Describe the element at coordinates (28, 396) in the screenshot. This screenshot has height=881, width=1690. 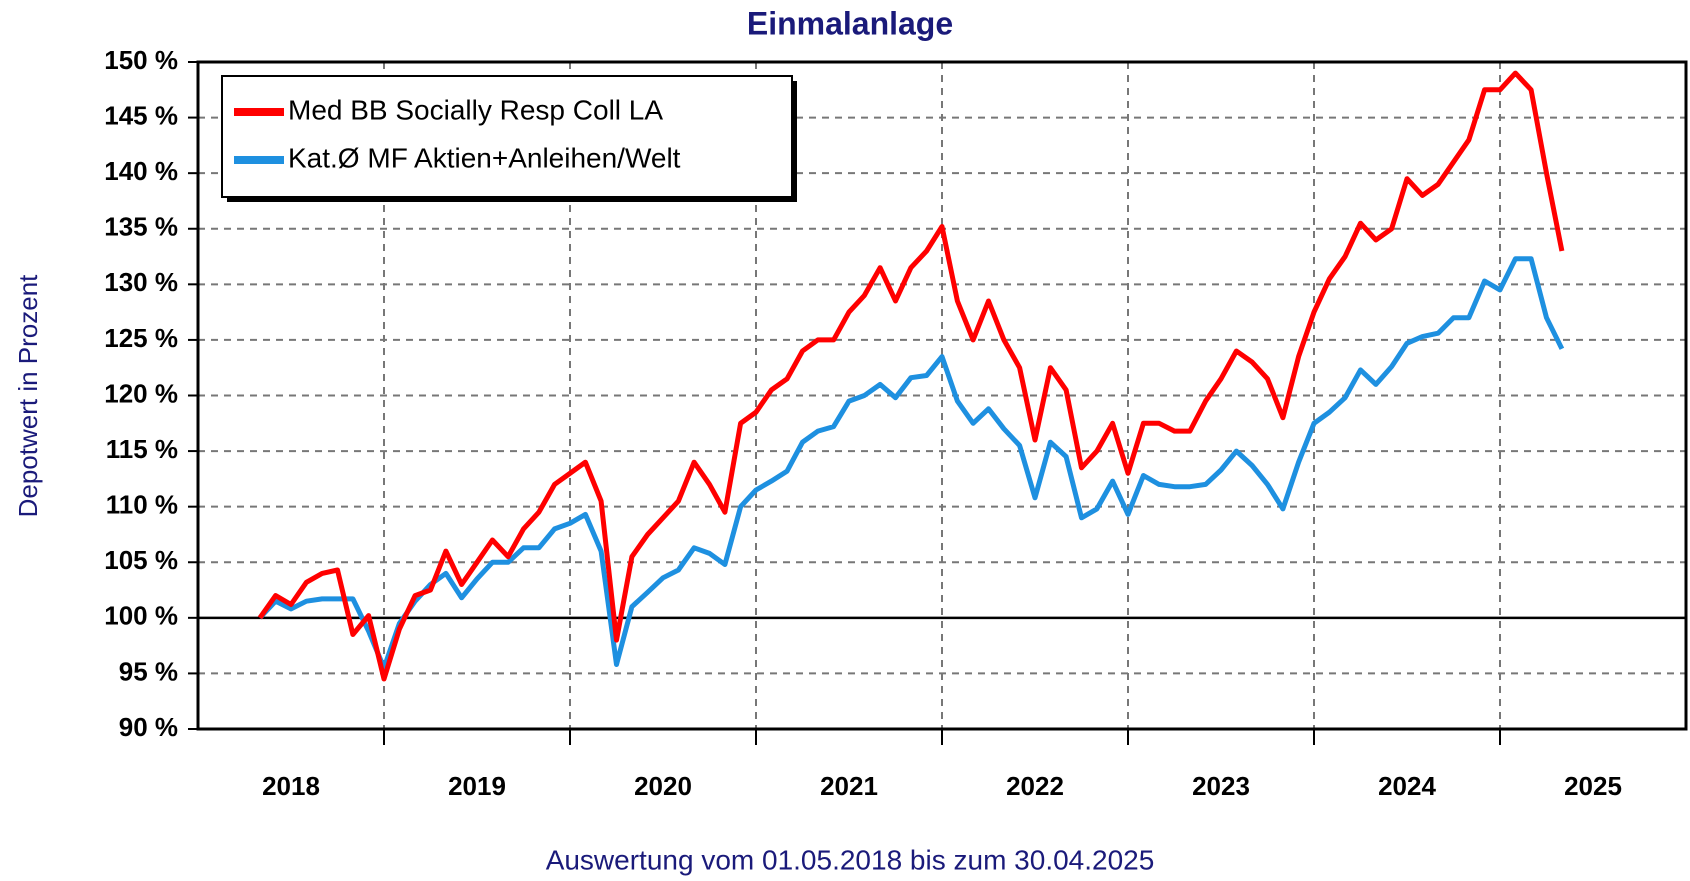
I see `y-axis-label: Depotwert in Prozent` at that location.